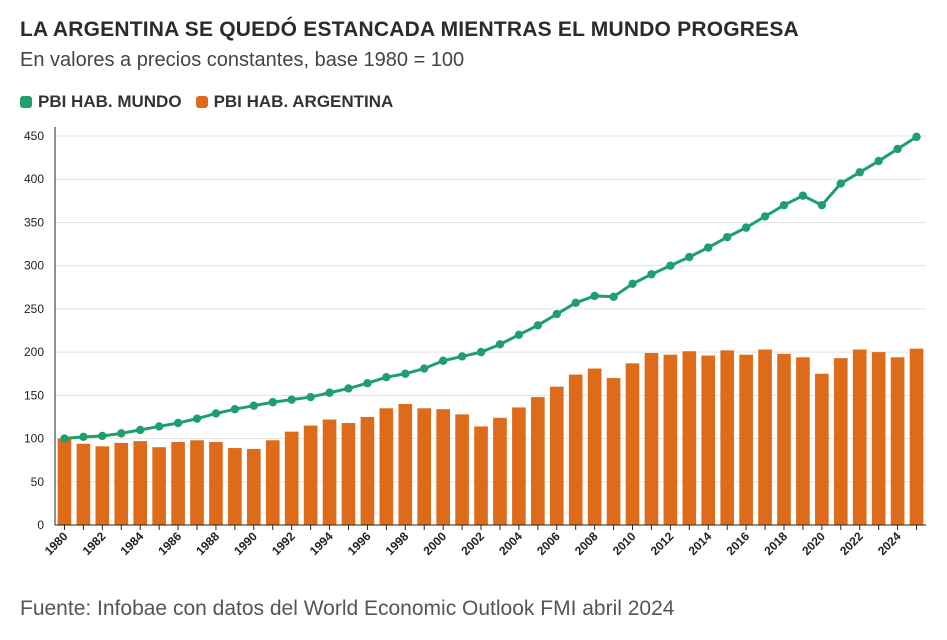 The height and width of the screenshot is (640, 947). What do you see at coordinates (575, 303) in the screenshot?
I see `point-world-2007` at bounding box center [575, 303].